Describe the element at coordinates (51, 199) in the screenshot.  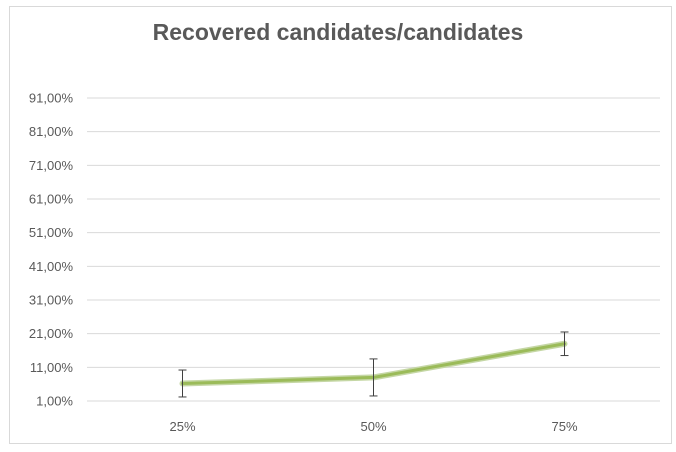
I see `y-tick-label: 61,00%` at that location.